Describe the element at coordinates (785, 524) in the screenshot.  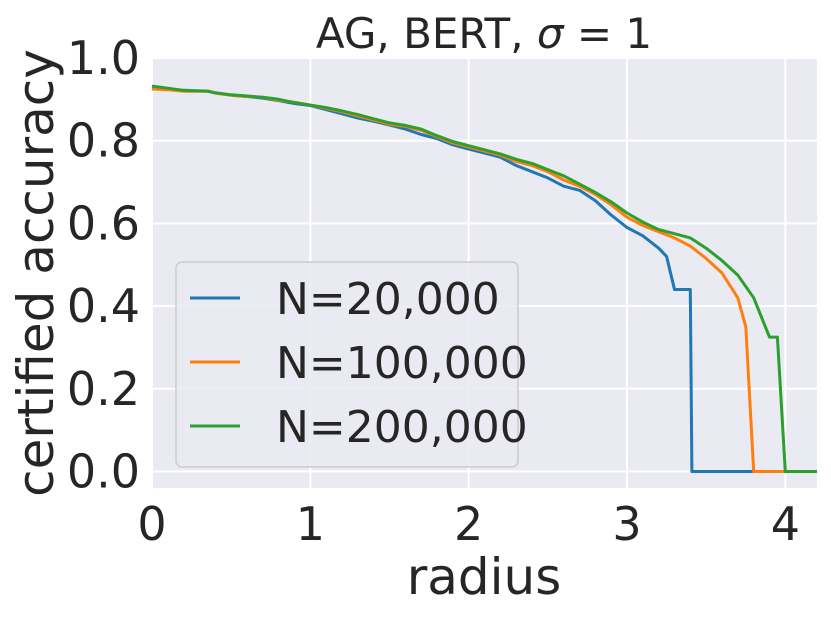
I see `x-tick-label: 4` at that location.